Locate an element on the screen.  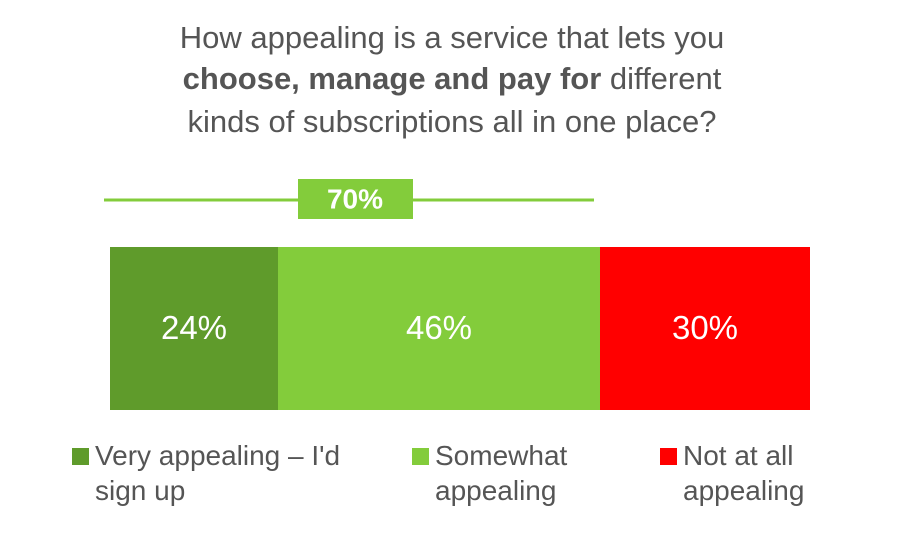
chart-title: choose, manage and pay for different is located at coordinates (452, 78).